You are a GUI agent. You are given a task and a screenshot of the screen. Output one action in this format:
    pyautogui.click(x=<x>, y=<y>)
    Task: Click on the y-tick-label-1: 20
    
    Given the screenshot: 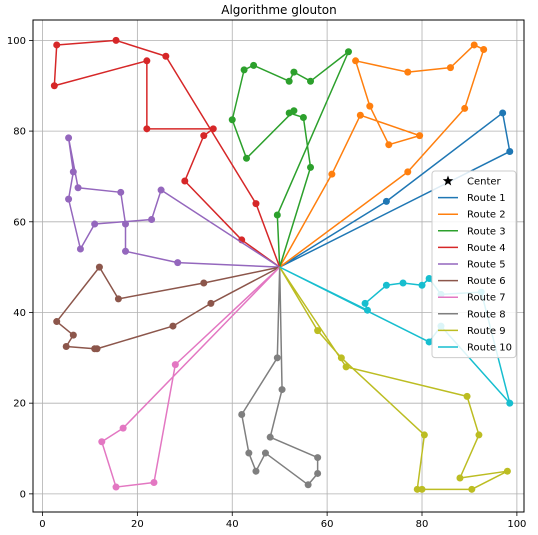 What is the action you would take?
    pyautogui.click(x=19, y=404)
    